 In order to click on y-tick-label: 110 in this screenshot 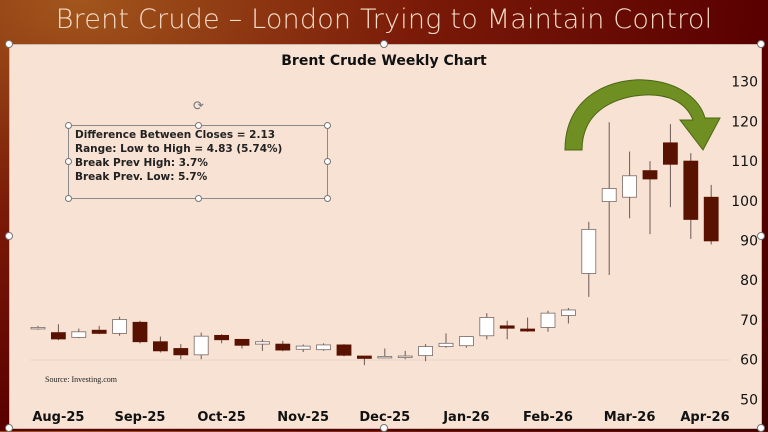, I will do `click(744, 162)`.